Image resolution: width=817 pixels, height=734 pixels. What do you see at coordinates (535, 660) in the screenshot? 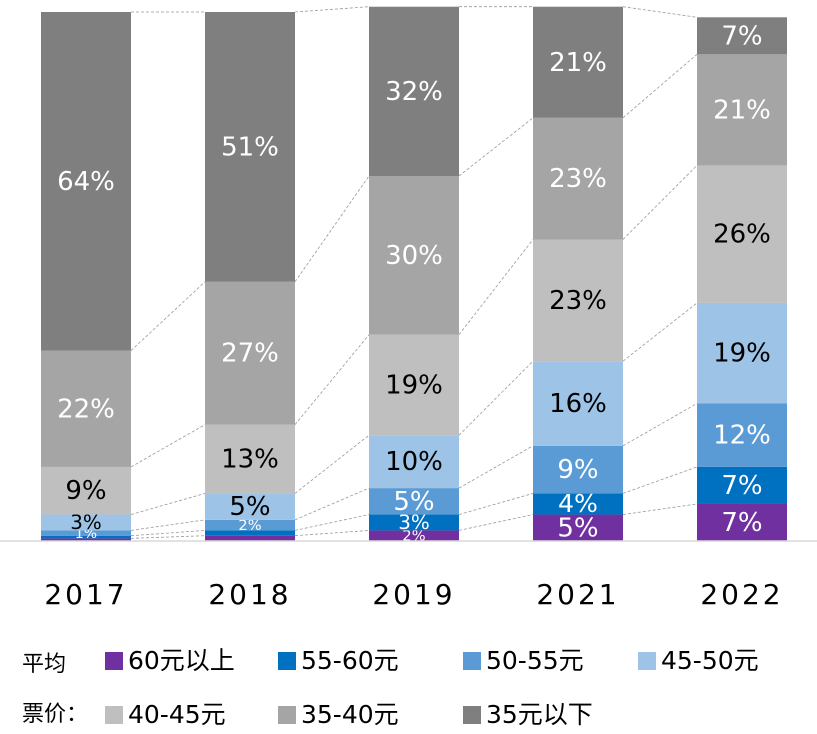
I see `legend-label: 50-55元` at bounding box center [535, 660].